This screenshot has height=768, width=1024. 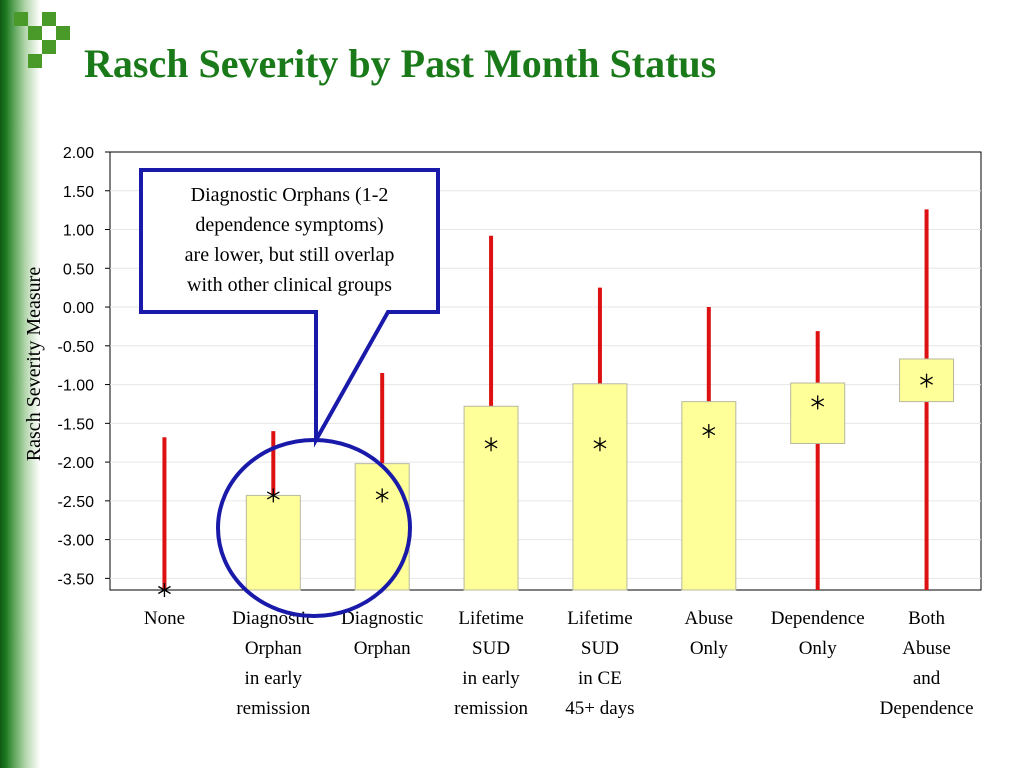 I want to click on category-group: Both Abuse and Dependence, so click(x=927, y=464).